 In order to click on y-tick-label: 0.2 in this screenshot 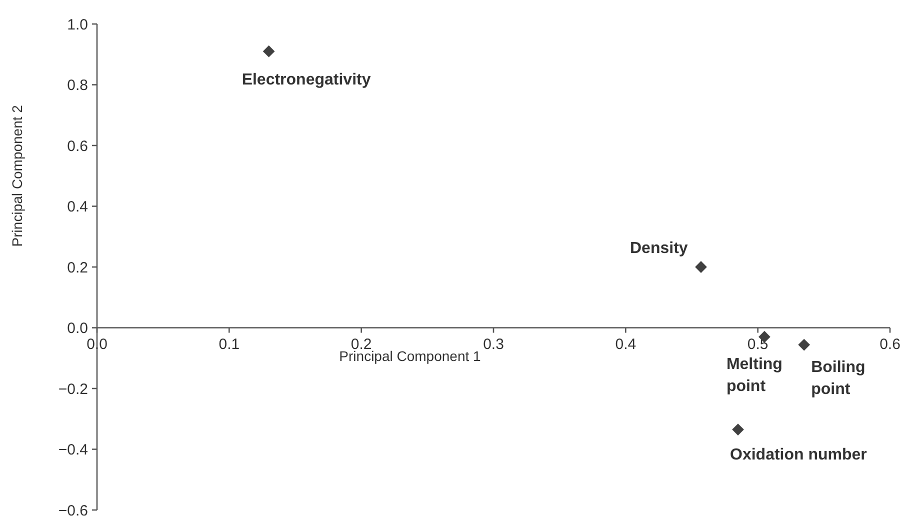, I will do `click(77, 267)`.